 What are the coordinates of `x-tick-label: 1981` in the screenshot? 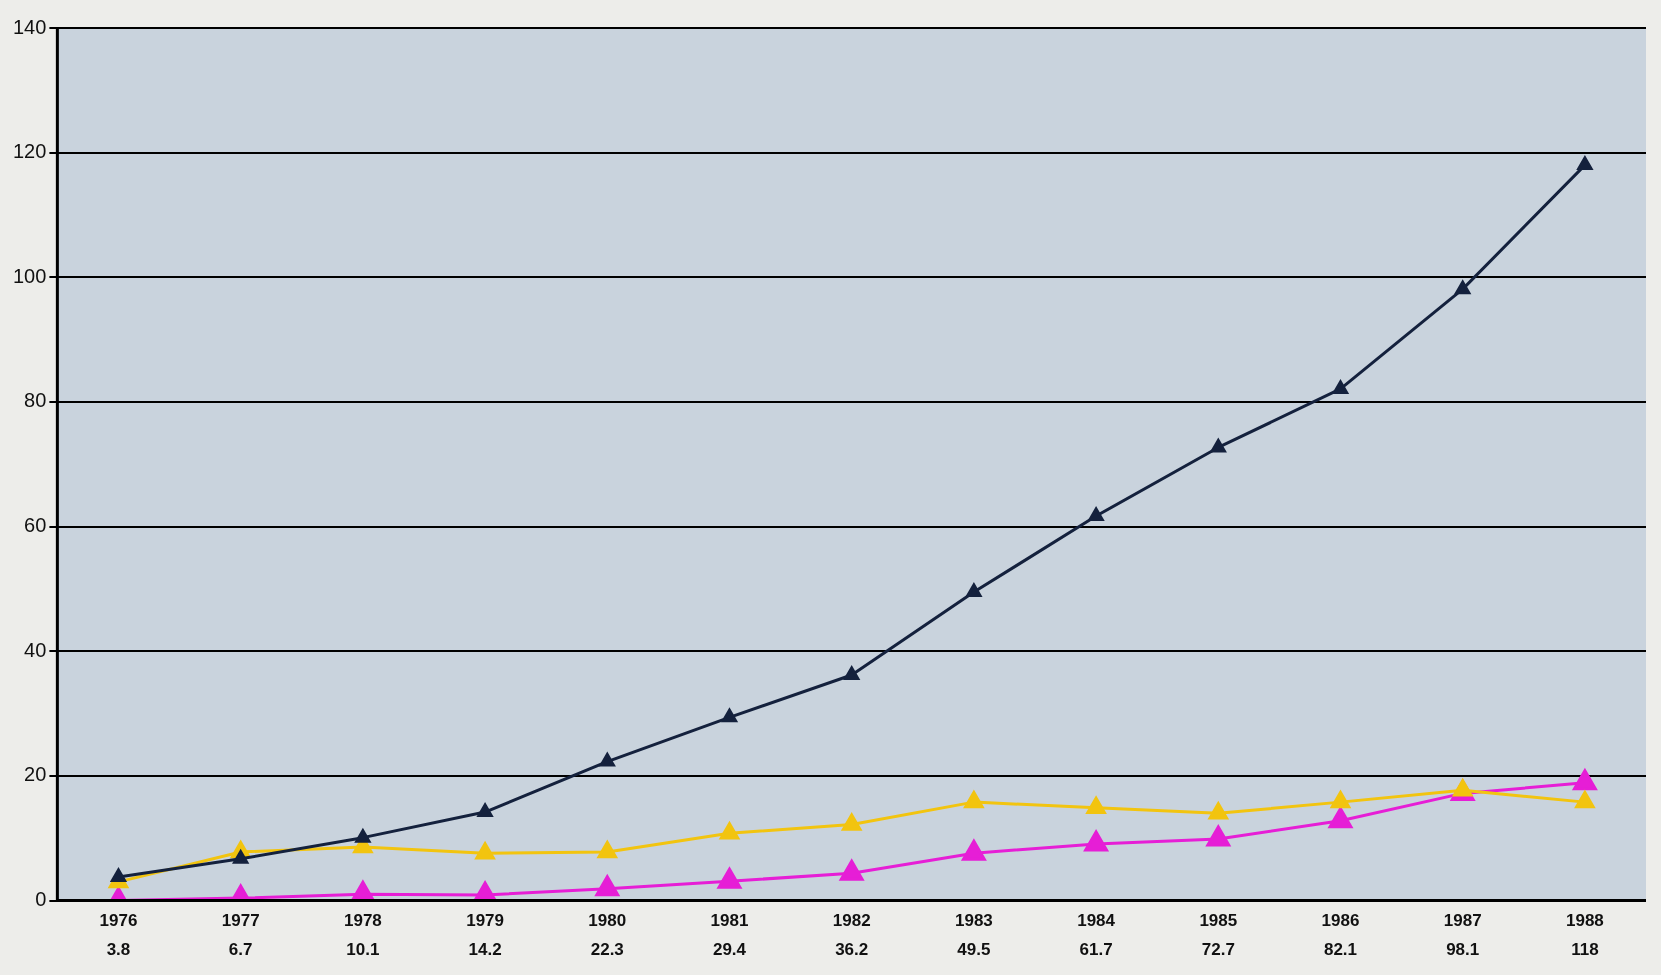 It's located at (729, 921).